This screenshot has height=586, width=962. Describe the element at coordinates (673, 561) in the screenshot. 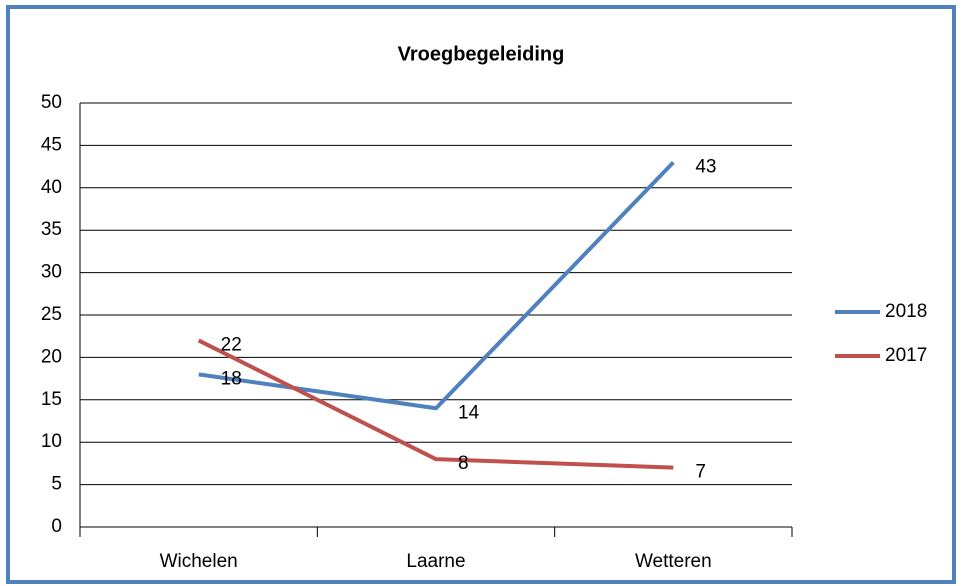

I see `x-tick-label: Wetteren` at that location.